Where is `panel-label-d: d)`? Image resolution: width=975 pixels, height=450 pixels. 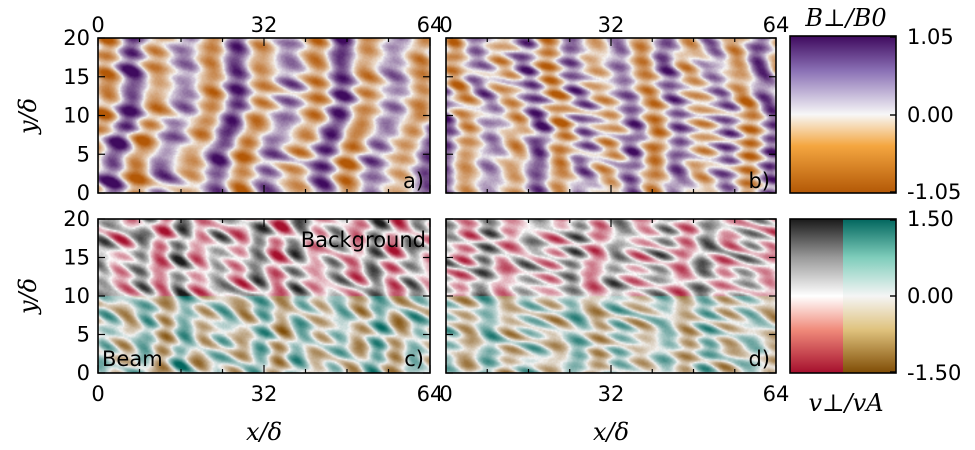
panel-label-d: d) is located at coordinates (759, 359).